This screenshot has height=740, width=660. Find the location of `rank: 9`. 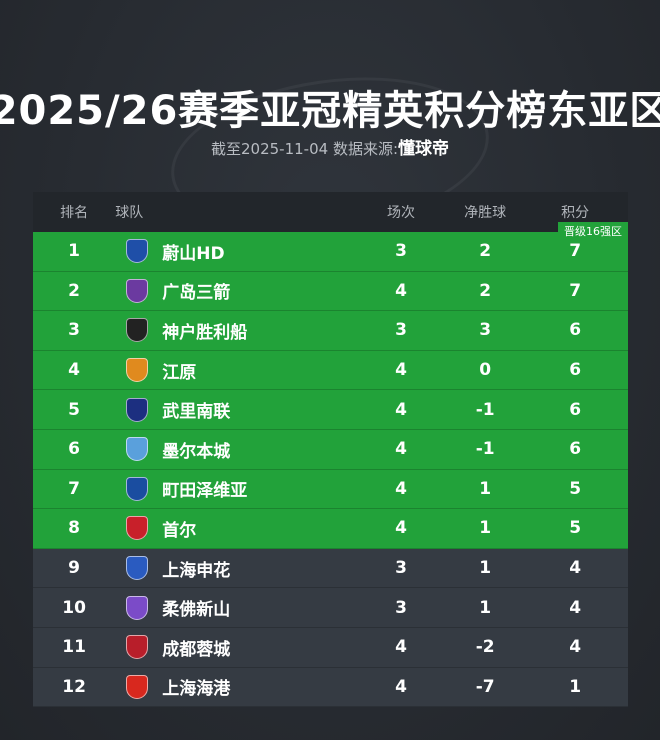

rank: 9 is located at coordinates (74, 568).